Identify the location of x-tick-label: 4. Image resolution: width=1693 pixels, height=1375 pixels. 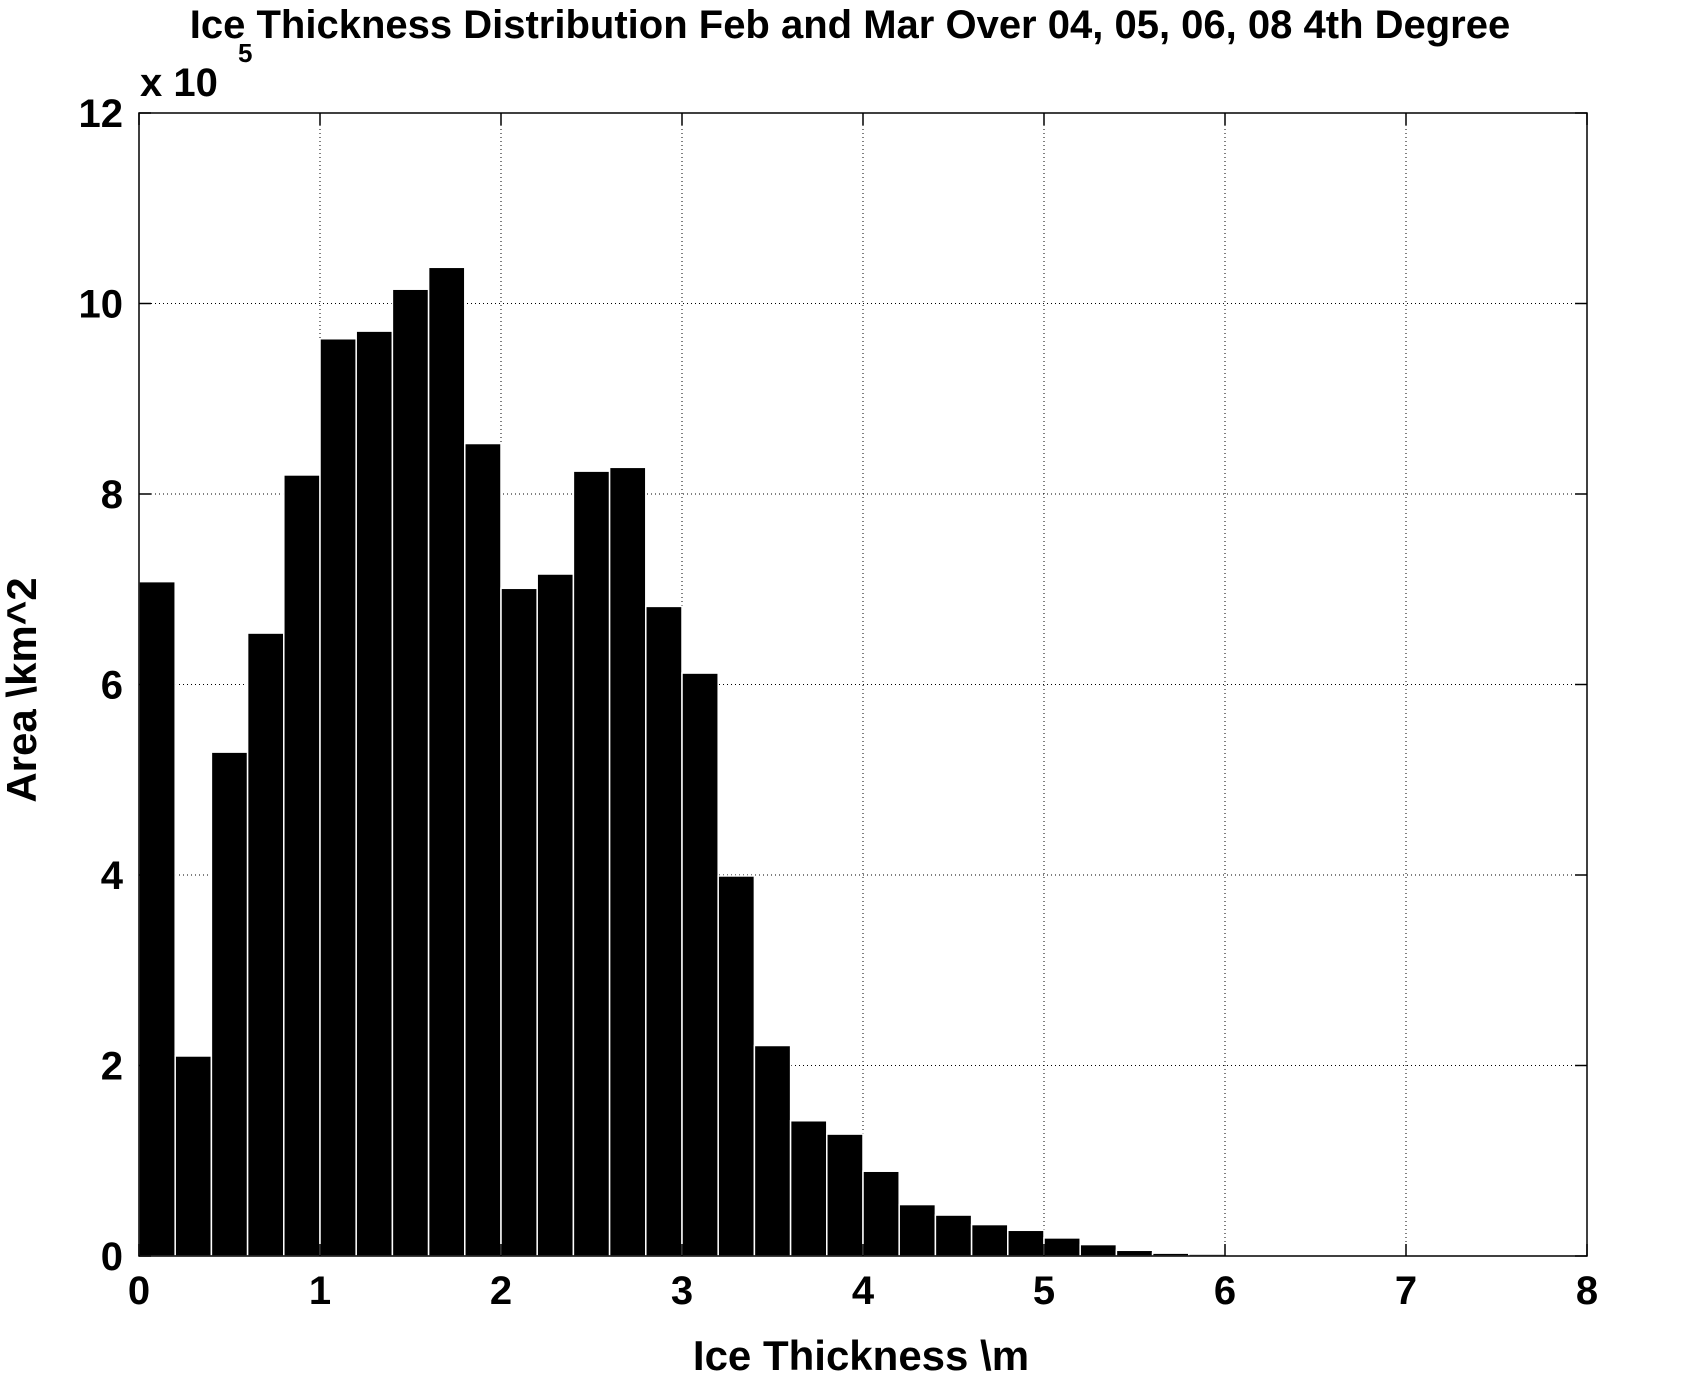
(863, 1291).